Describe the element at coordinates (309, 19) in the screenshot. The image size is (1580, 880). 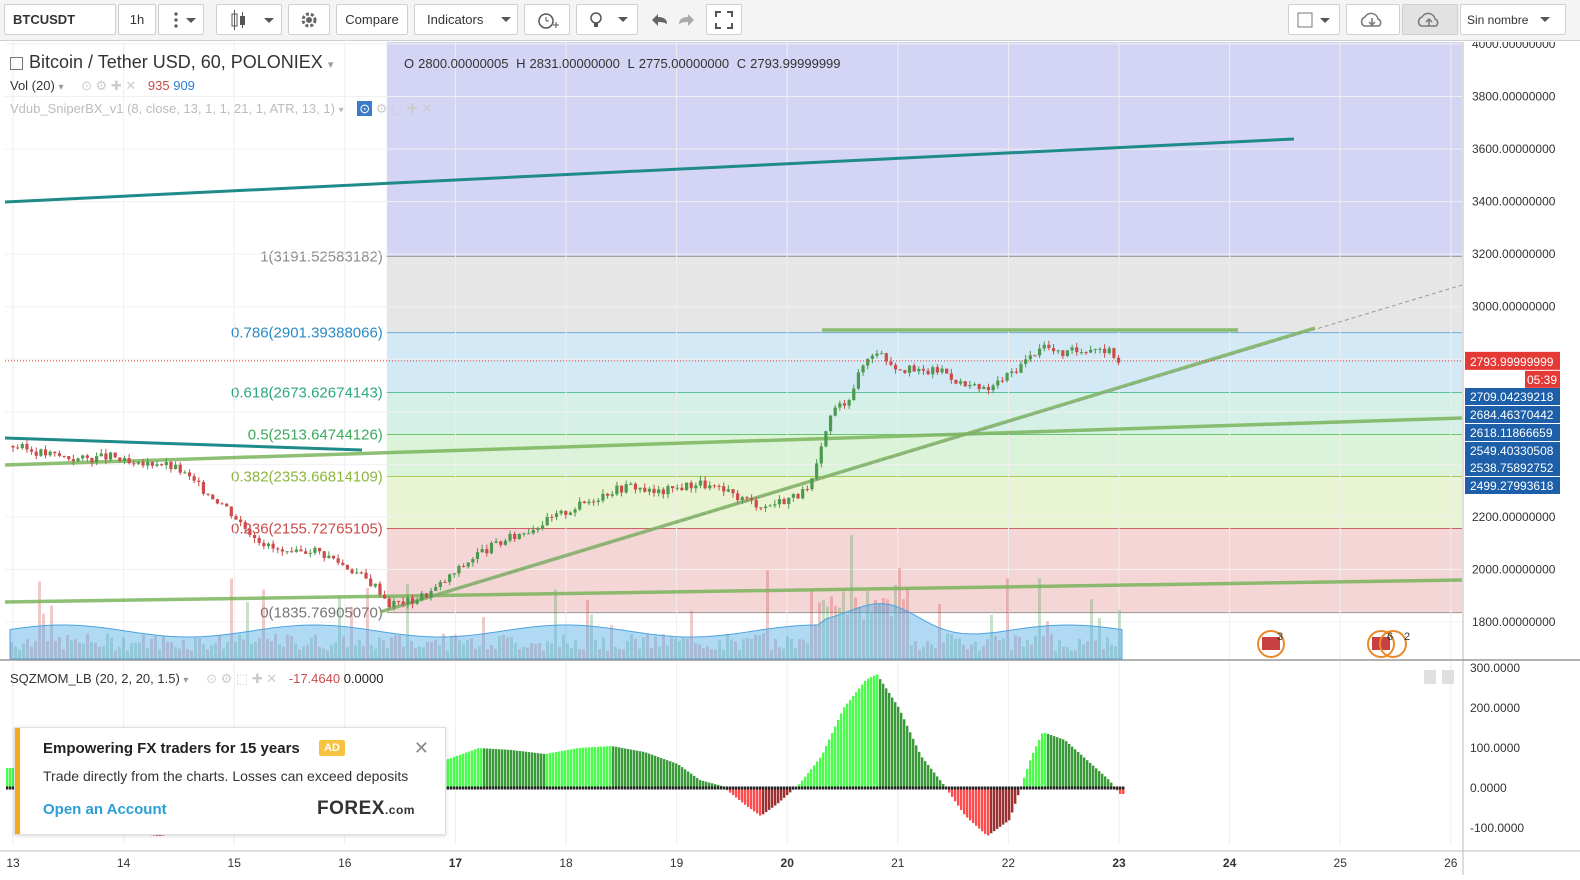
I see `settings-button` at that location.